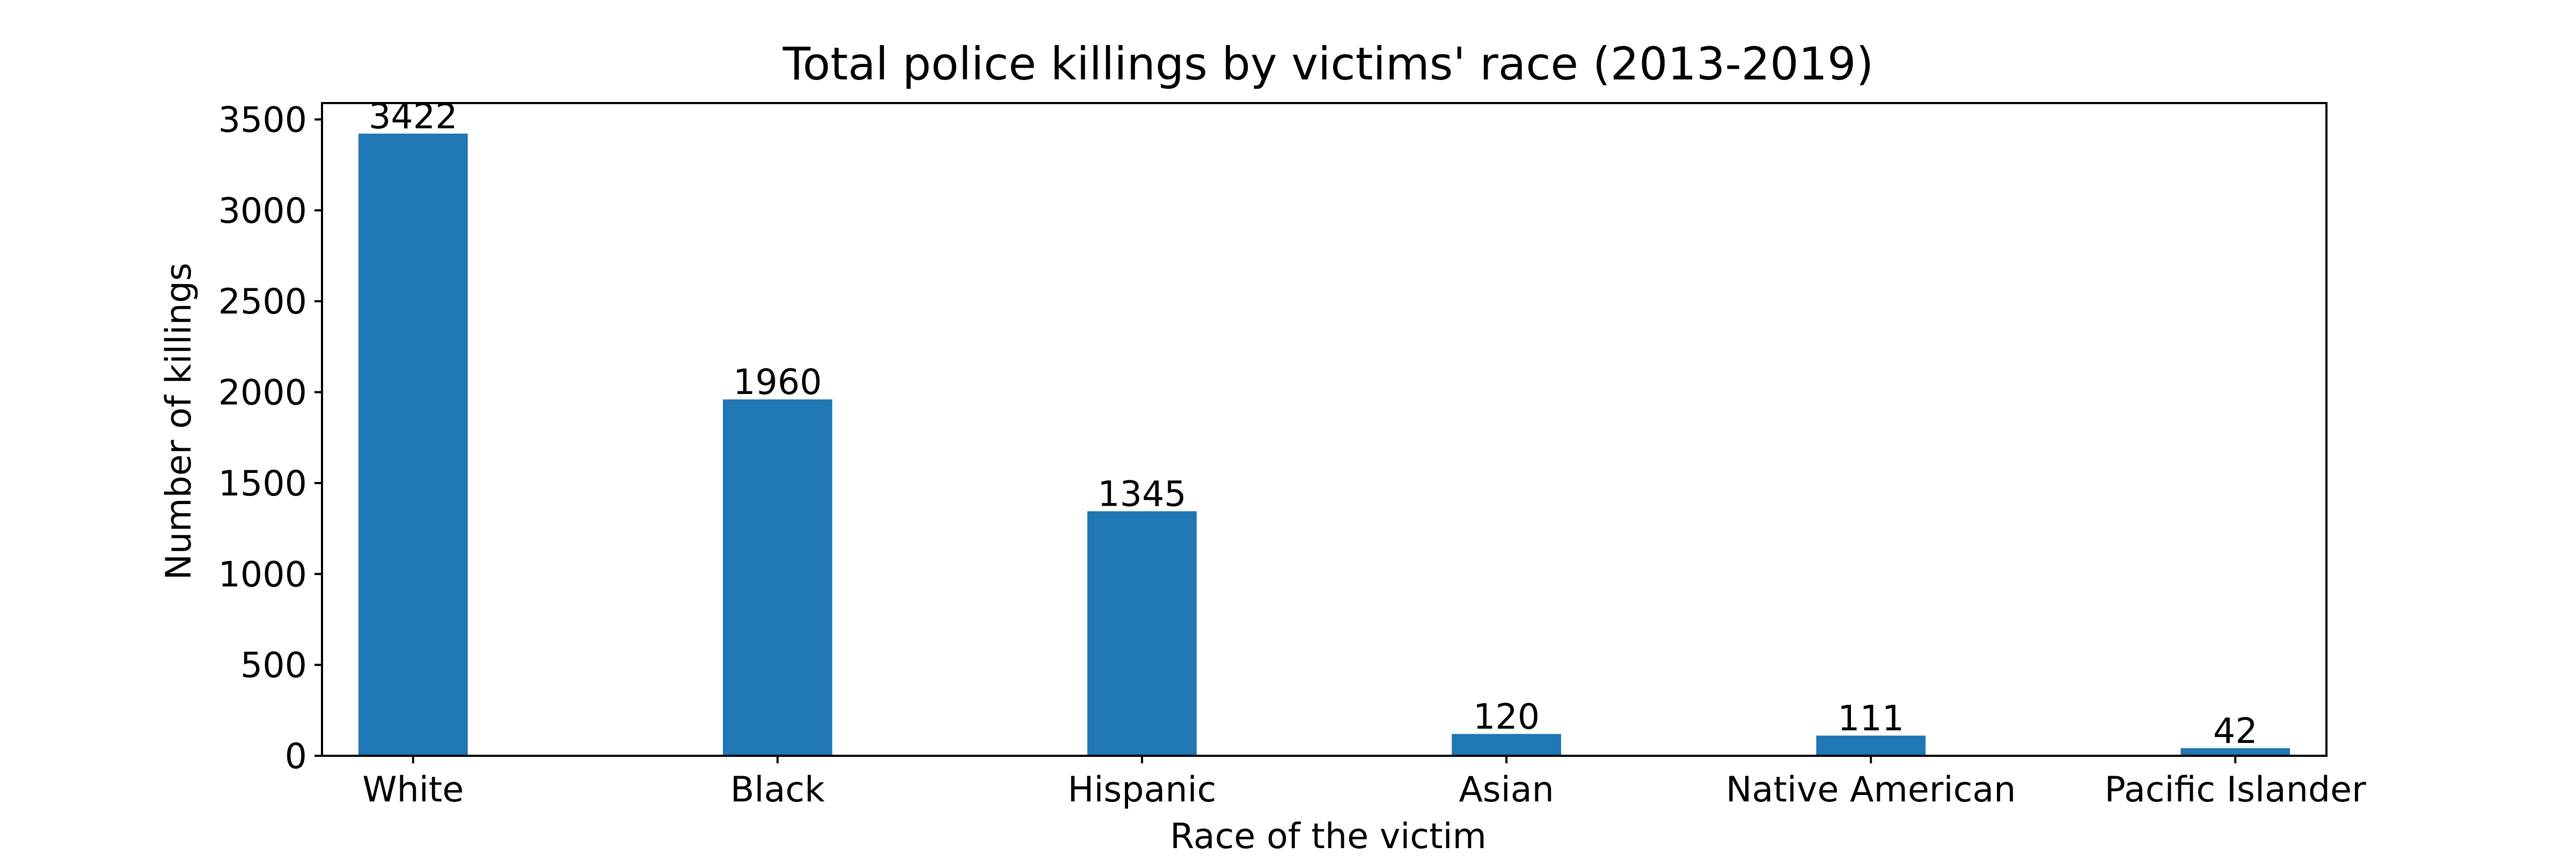 The width and height of the screenshot is (2576, 861). Describe the element at coordinates (262, 211) in the screenshot. I see `y-tick-label-6: 3000` at that location.